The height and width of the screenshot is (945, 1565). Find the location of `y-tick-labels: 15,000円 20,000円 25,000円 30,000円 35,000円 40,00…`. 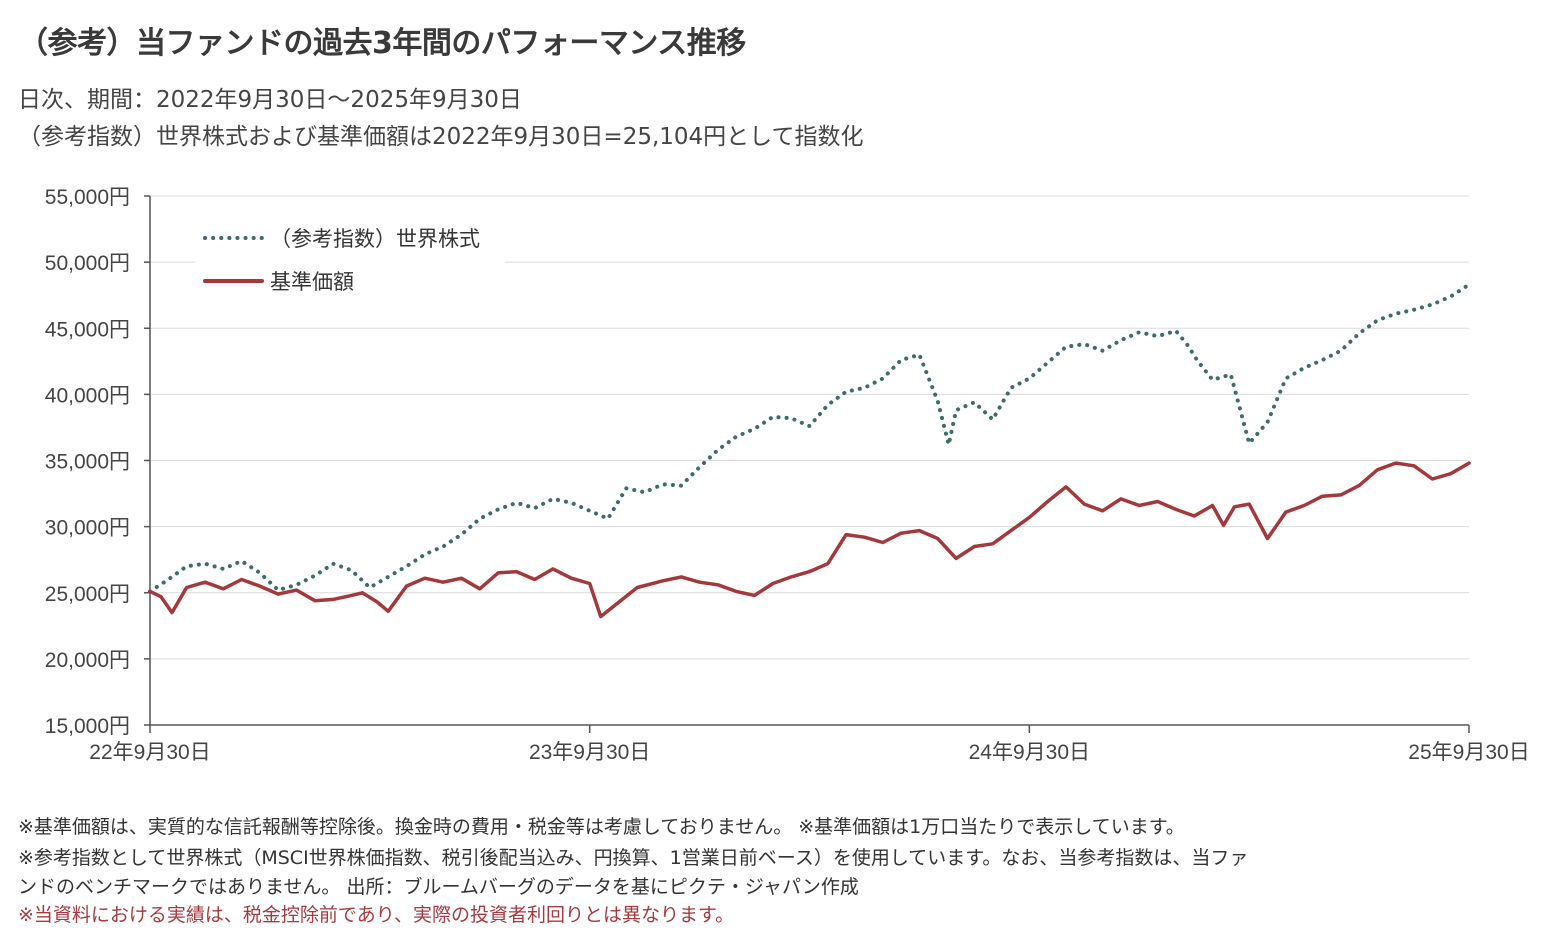

y-tick-labels: 15,000円 20,000円 25,000円 30,000円 35,000円 40,00… is located at coordinates (87, 462).